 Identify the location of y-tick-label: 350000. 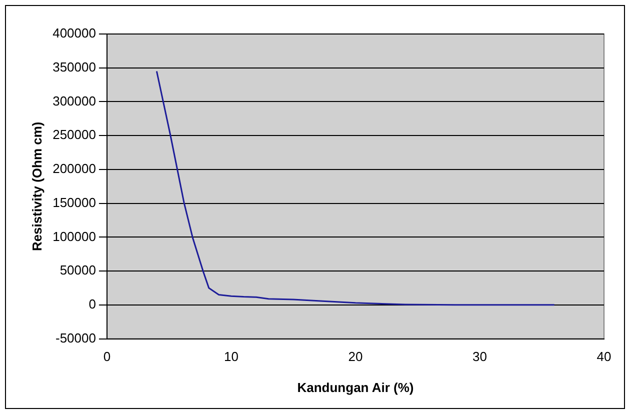
(74, 66).